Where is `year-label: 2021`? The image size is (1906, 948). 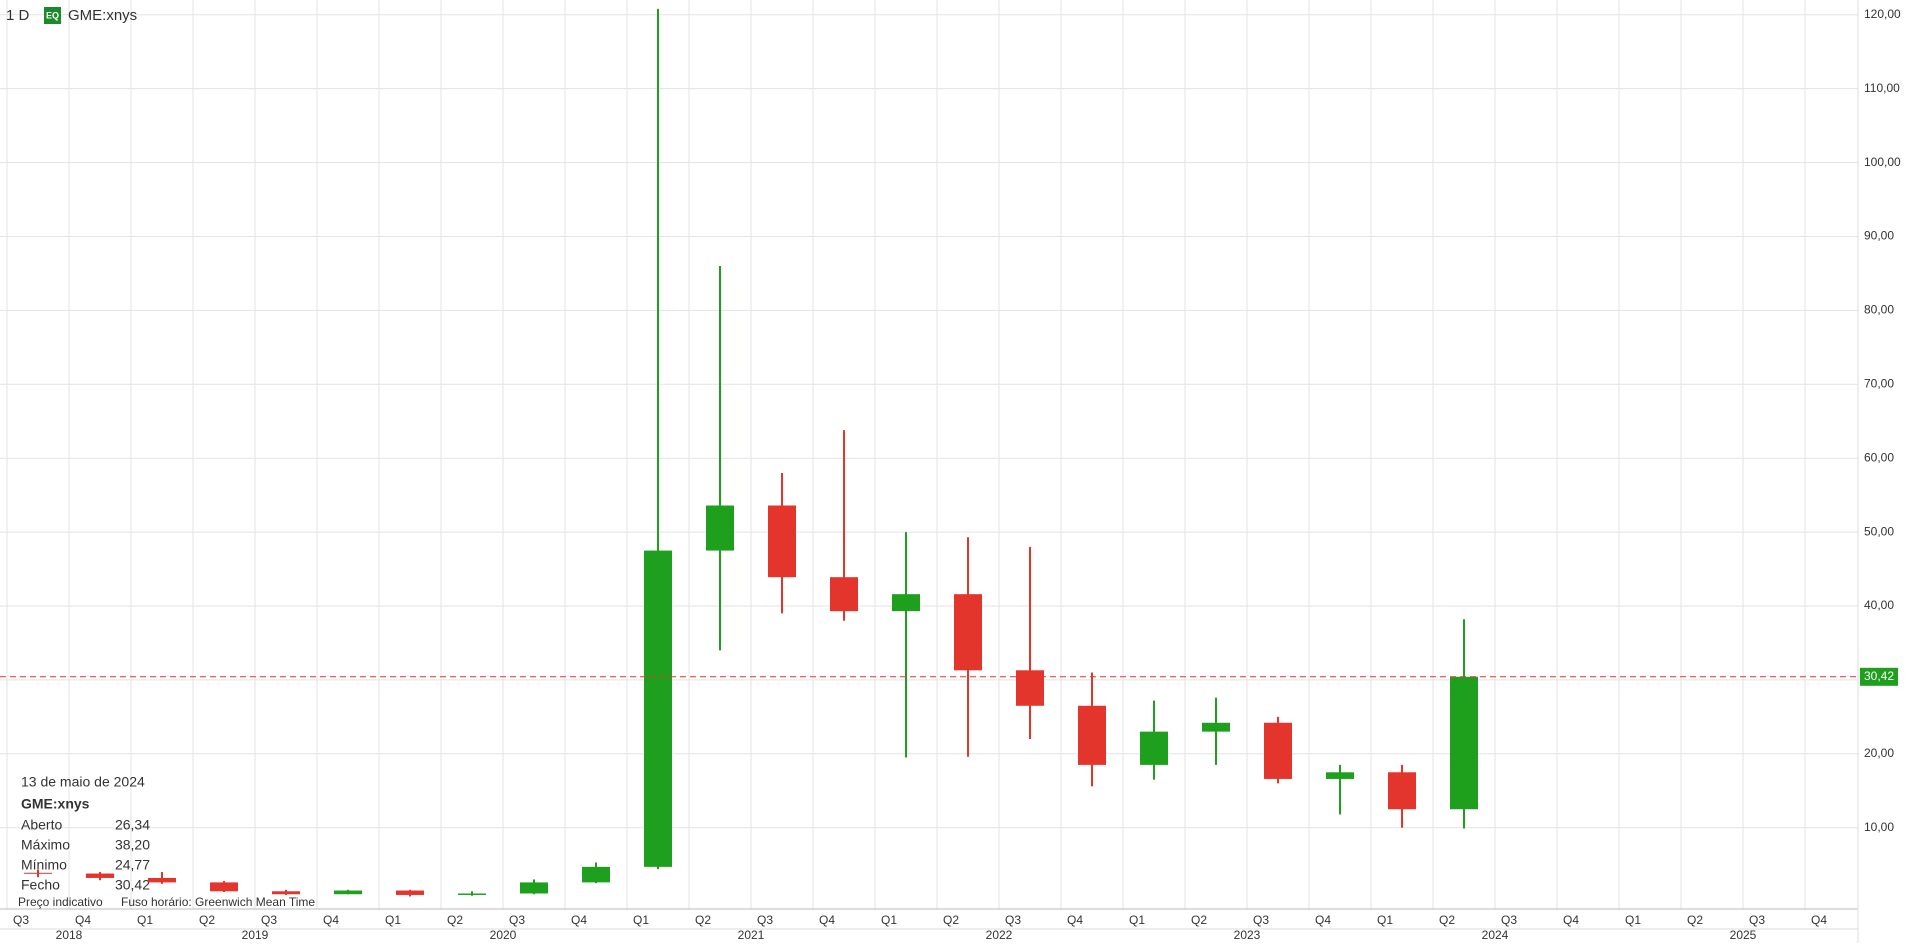
year-label: 2021 is located at coordinates (751, 935).